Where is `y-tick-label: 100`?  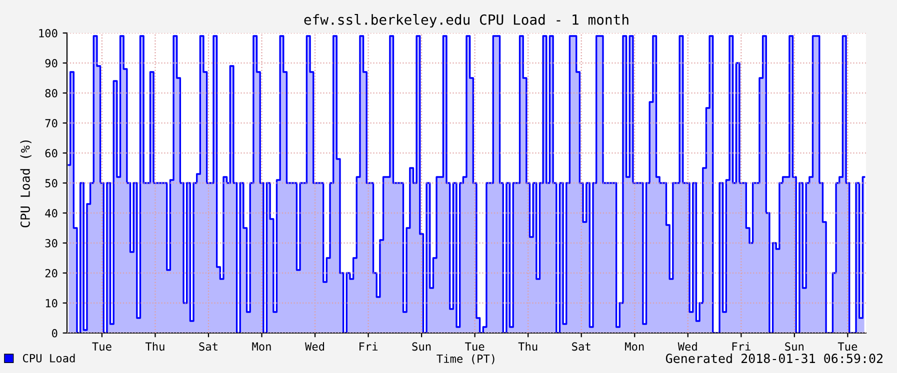
y-tick-label: 100 is located at coordinates (48, 33).